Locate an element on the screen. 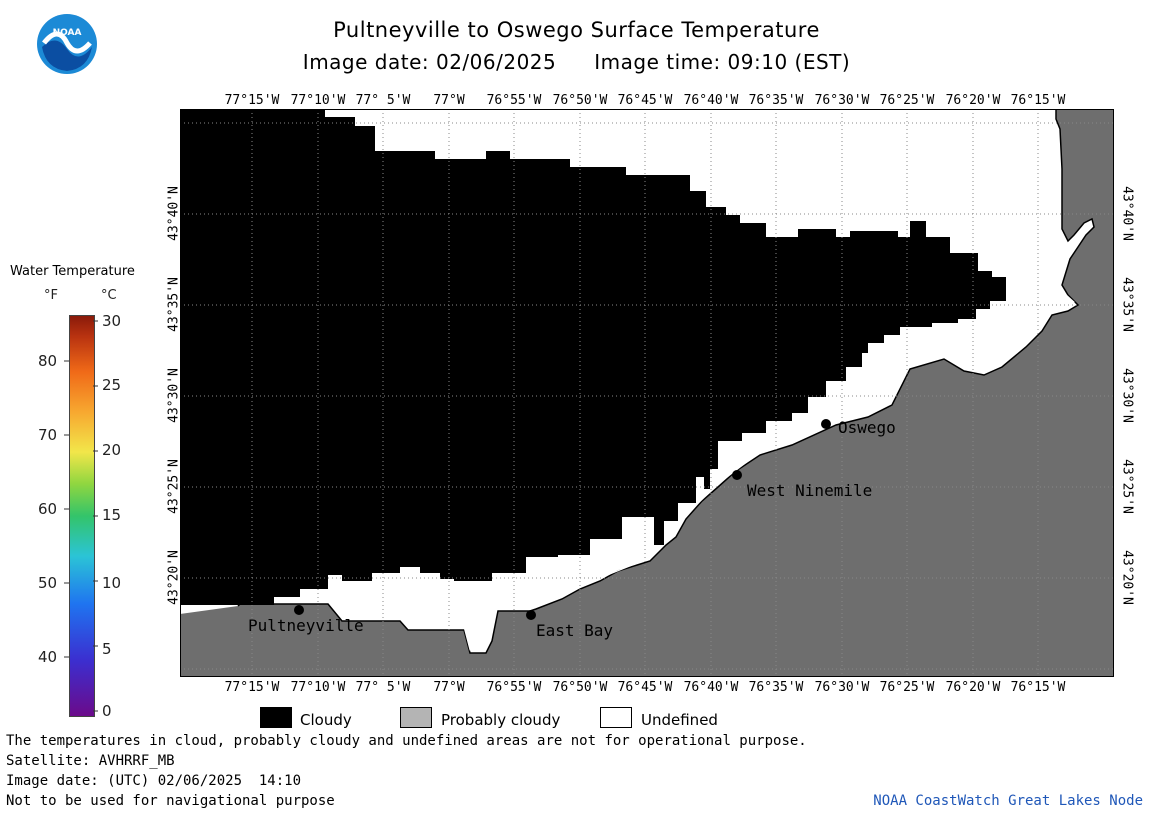 Image resolution: width=1153 pixels, height=817 pixels. legend-label-probably-cloudy: Probably cloudy is located at coordinates (501, 720).